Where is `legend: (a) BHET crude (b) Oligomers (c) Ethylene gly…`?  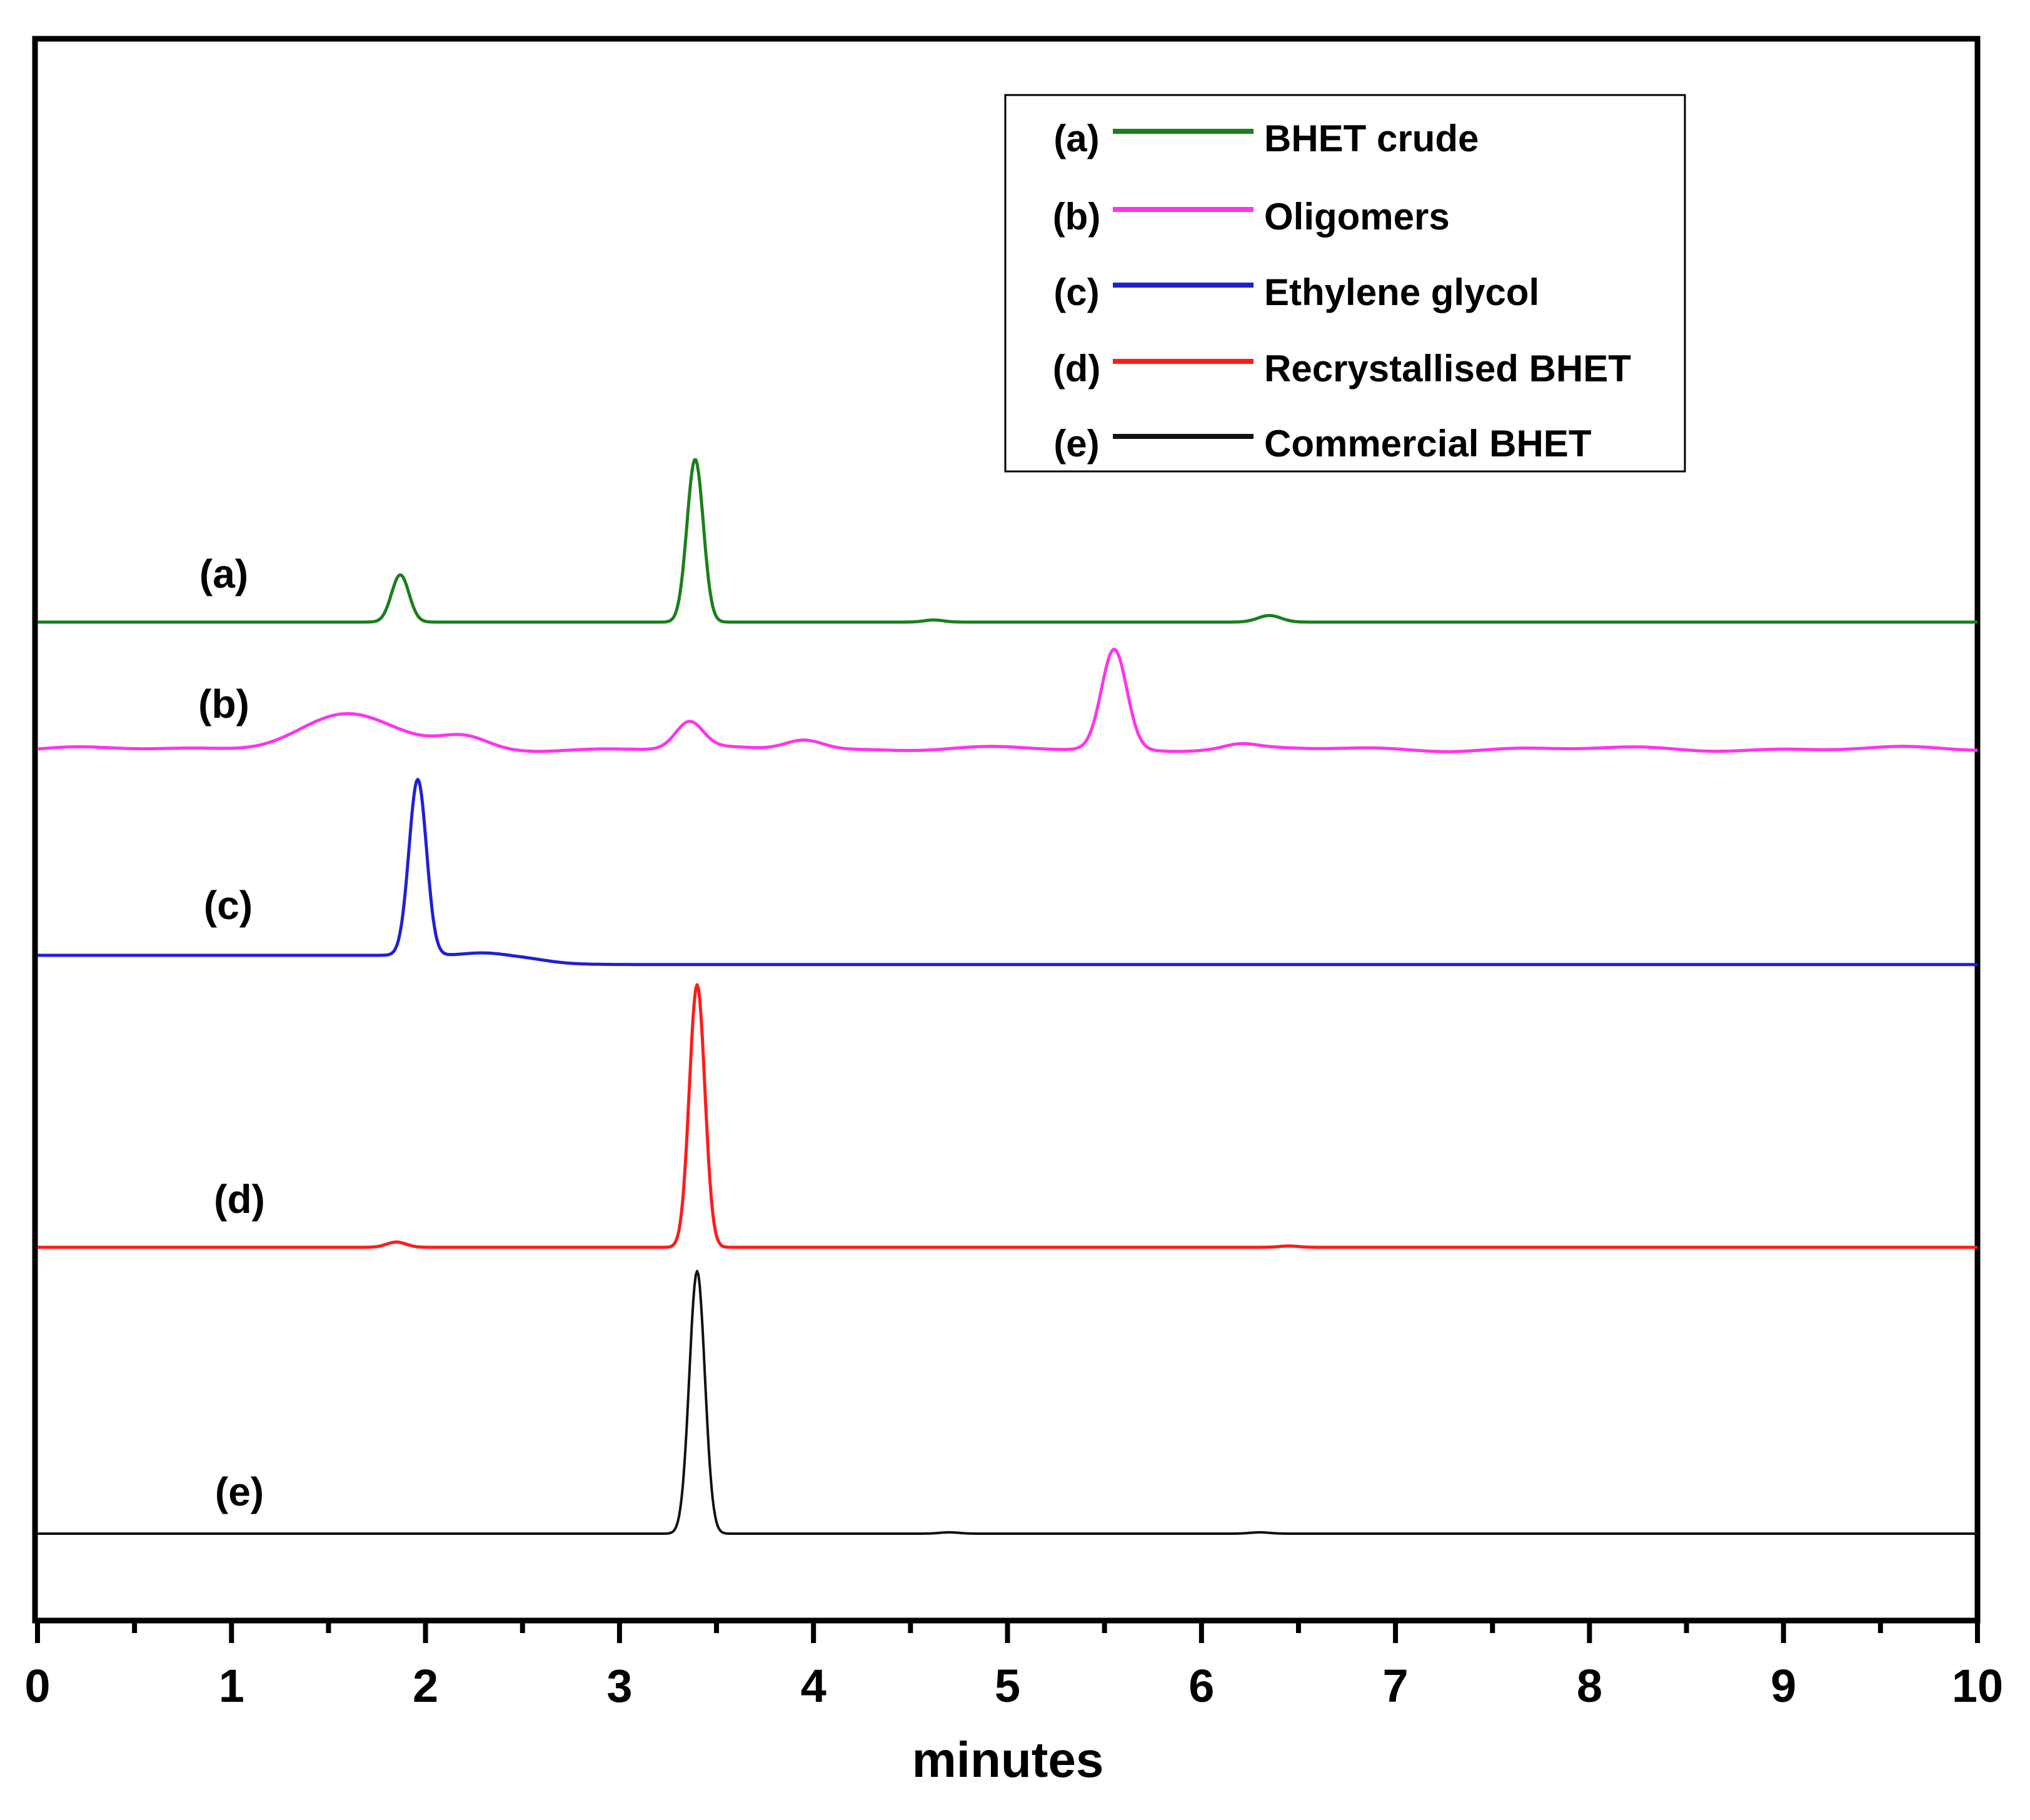
legend: (a) BHET crude (b) Oligomers (c) Ethylene gly… is located at coordinates (1345, 284).